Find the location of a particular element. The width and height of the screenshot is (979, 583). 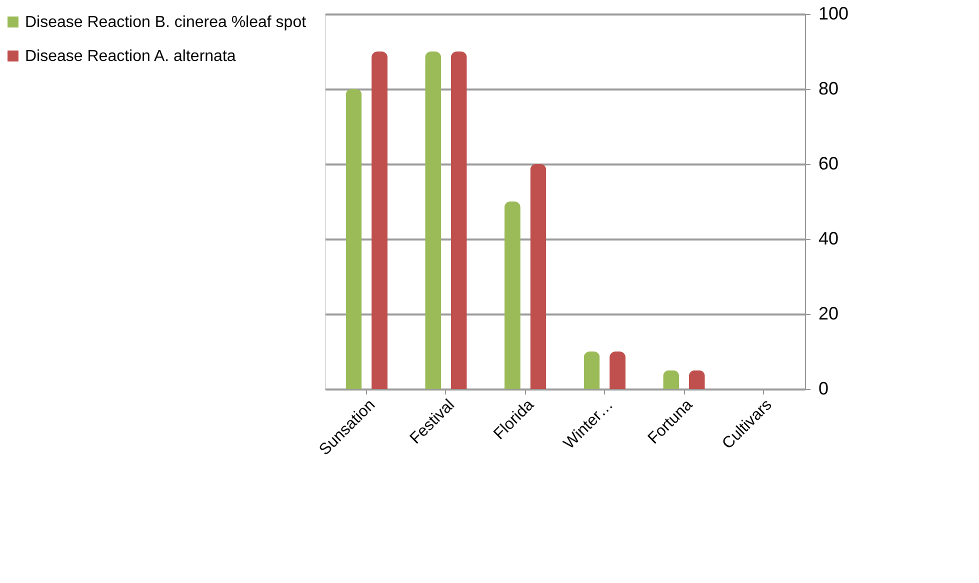

y-tick-label: 0 is located at coordinates (823, 388).